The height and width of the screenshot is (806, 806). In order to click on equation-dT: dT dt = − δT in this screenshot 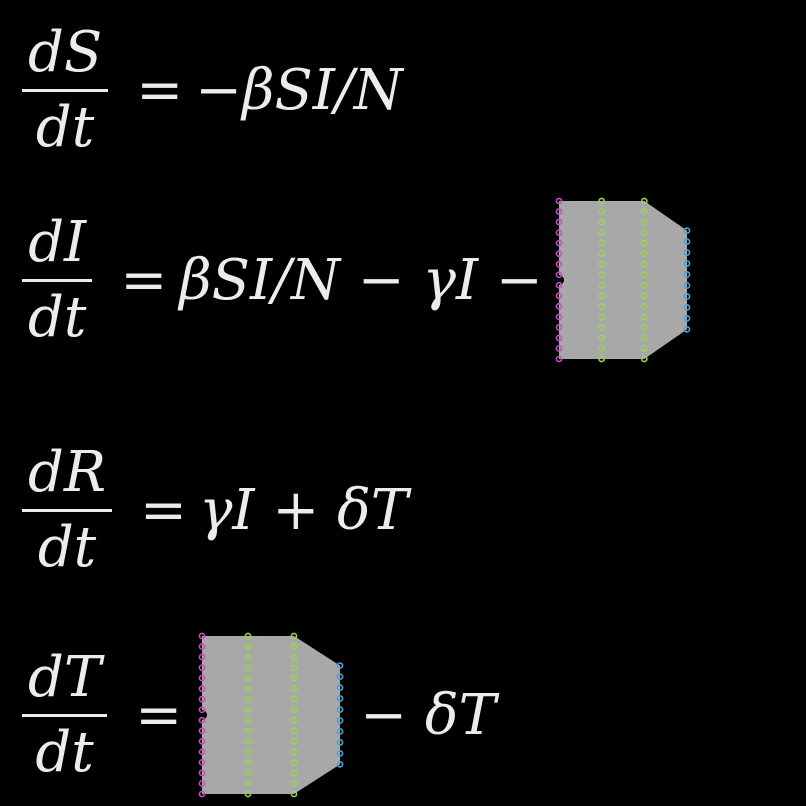, I will do `click(248, 715)`.